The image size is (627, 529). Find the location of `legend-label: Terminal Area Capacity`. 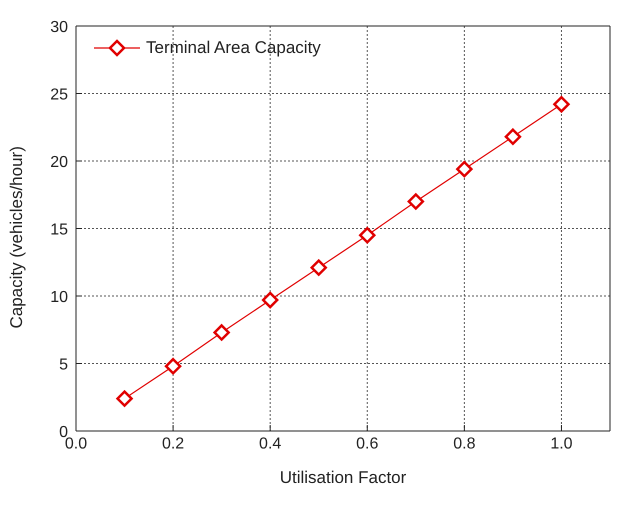

legend-label: Terminal Area Capacity is located at coordinates (233, 48).